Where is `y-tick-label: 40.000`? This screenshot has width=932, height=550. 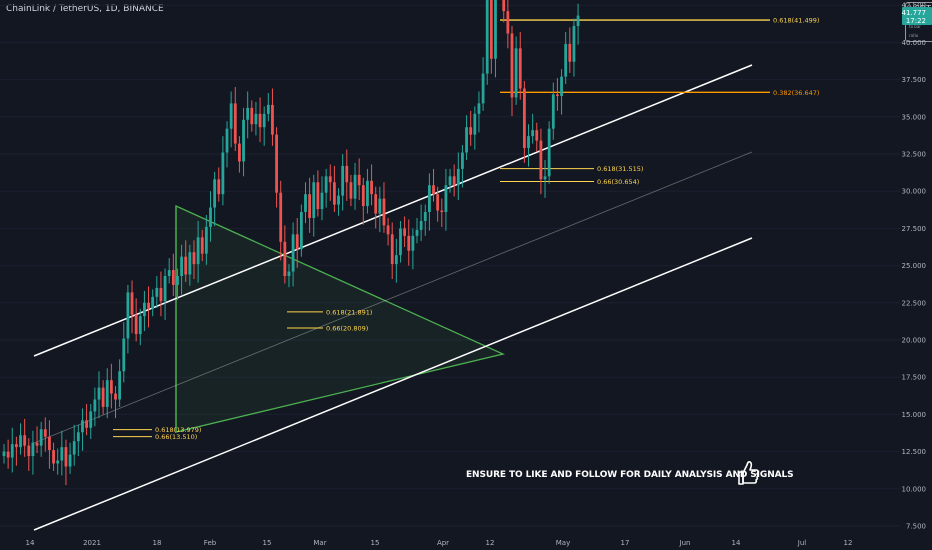
y-tick-label: 40.000 is located at coordinates (914, 43).